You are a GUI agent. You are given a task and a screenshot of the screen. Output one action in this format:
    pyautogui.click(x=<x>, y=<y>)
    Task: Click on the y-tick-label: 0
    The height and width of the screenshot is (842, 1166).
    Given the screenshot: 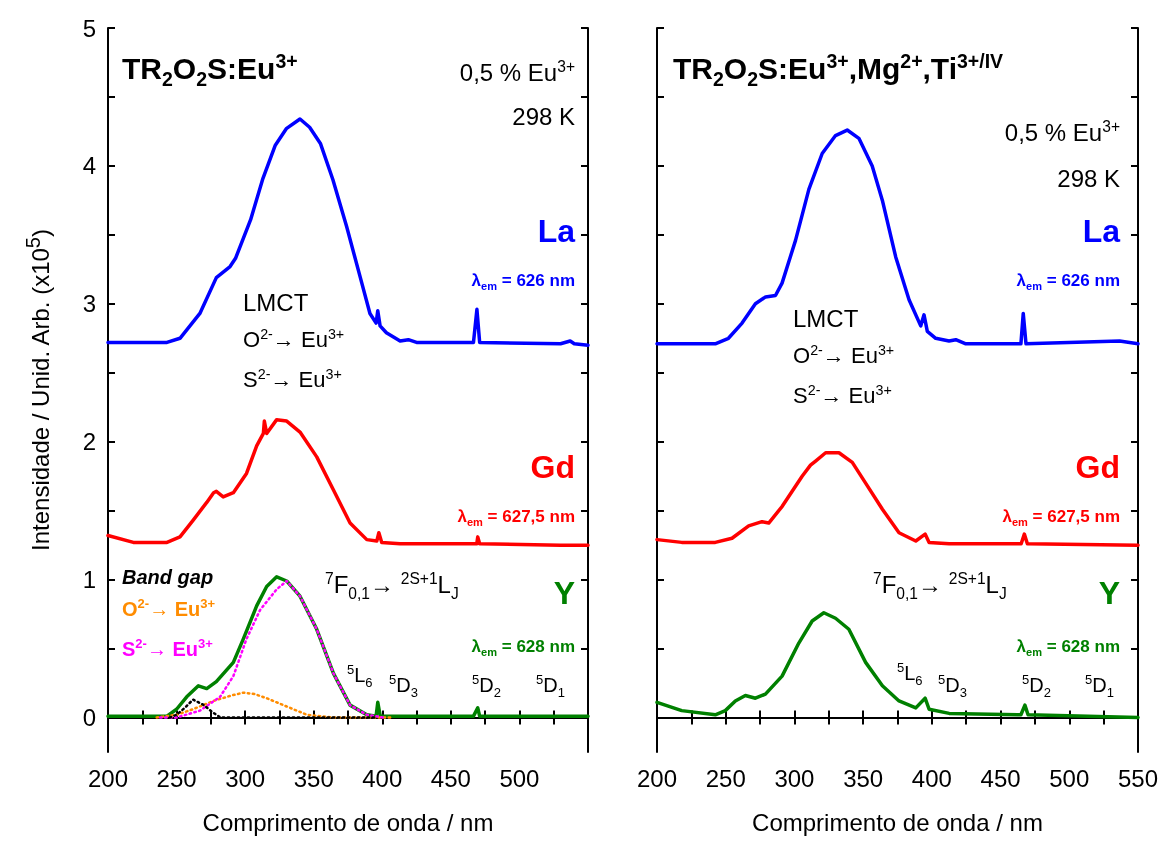 What is the action you would take?
    pyautogui.click(x=89, y=718)
    